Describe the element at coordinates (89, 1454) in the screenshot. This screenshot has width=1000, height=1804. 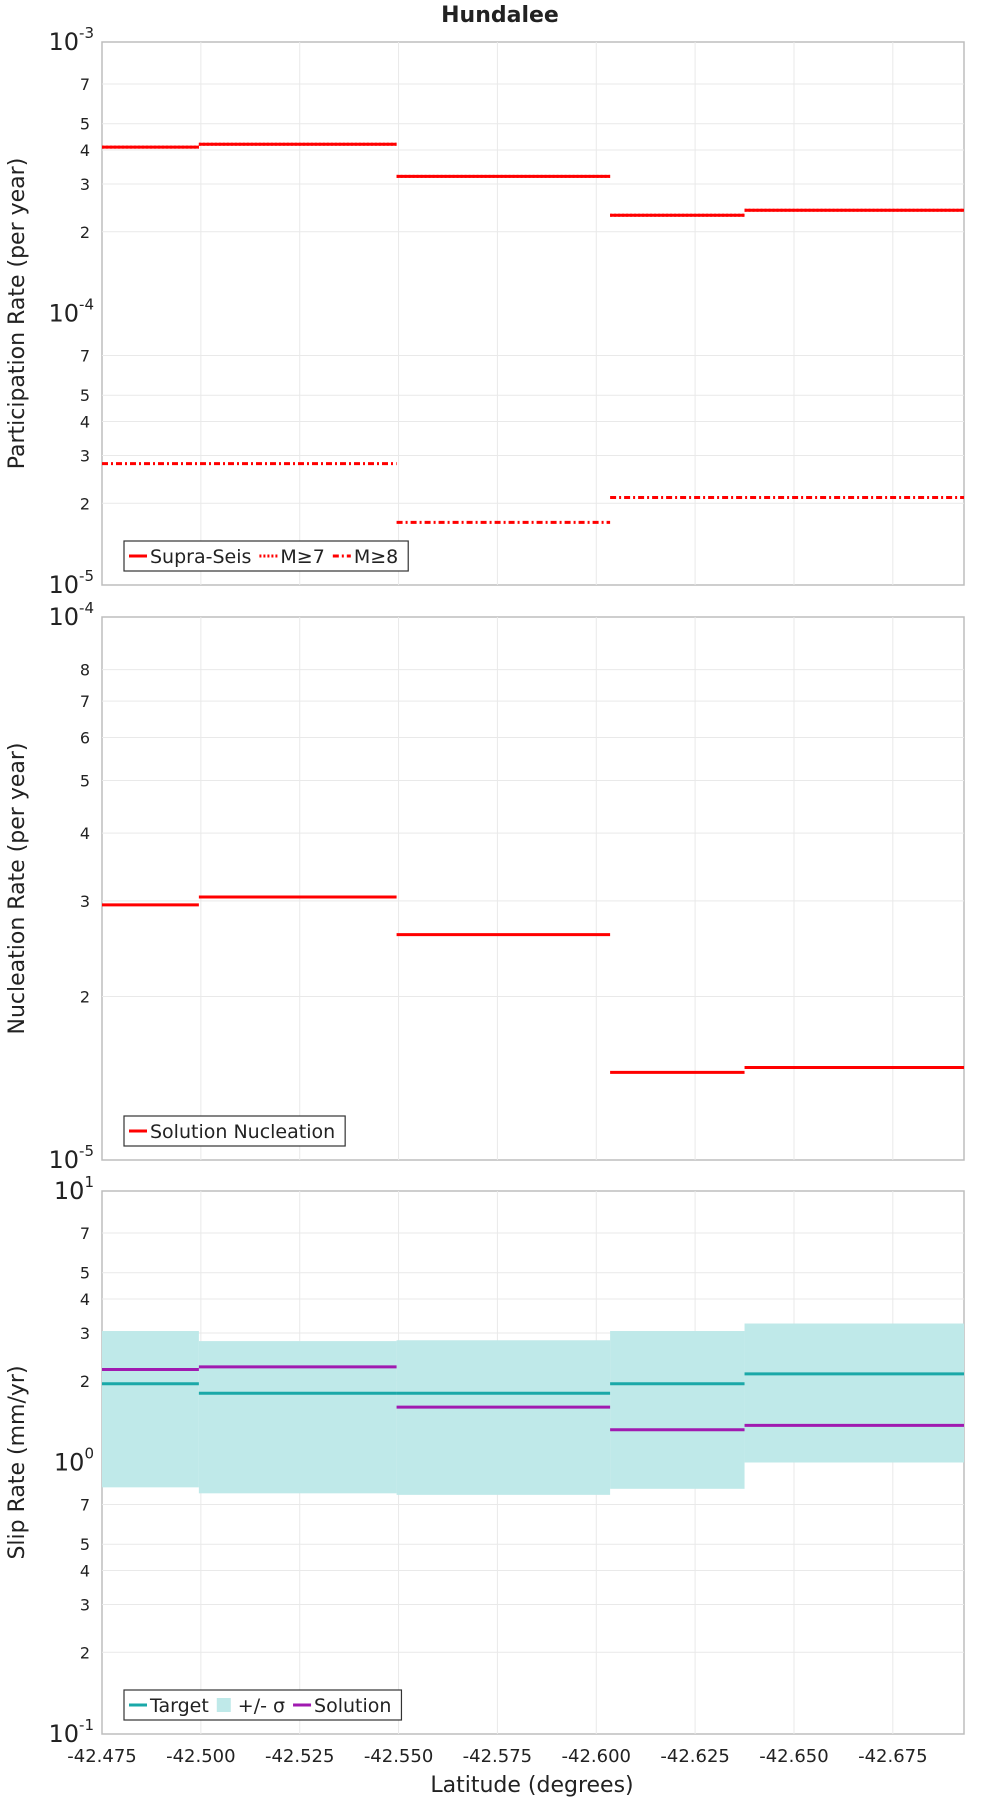
I see `y-decade-exponent: 0` at that location.